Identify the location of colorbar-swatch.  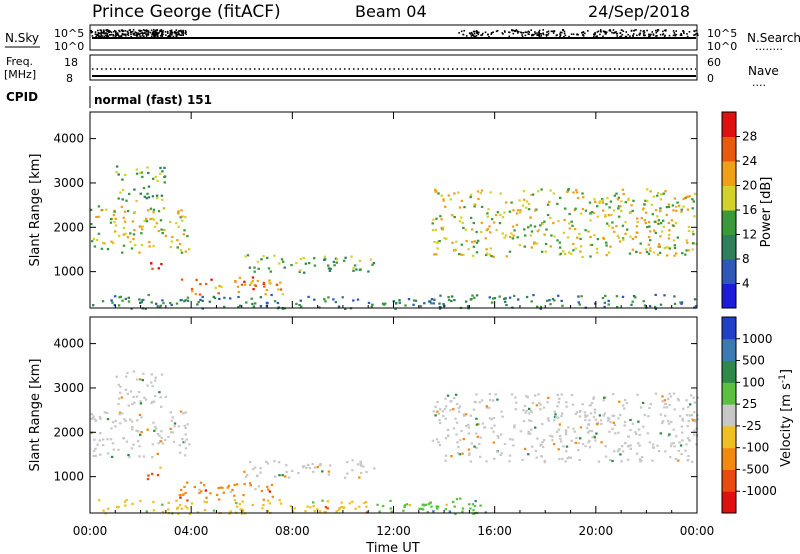
(729, 328).